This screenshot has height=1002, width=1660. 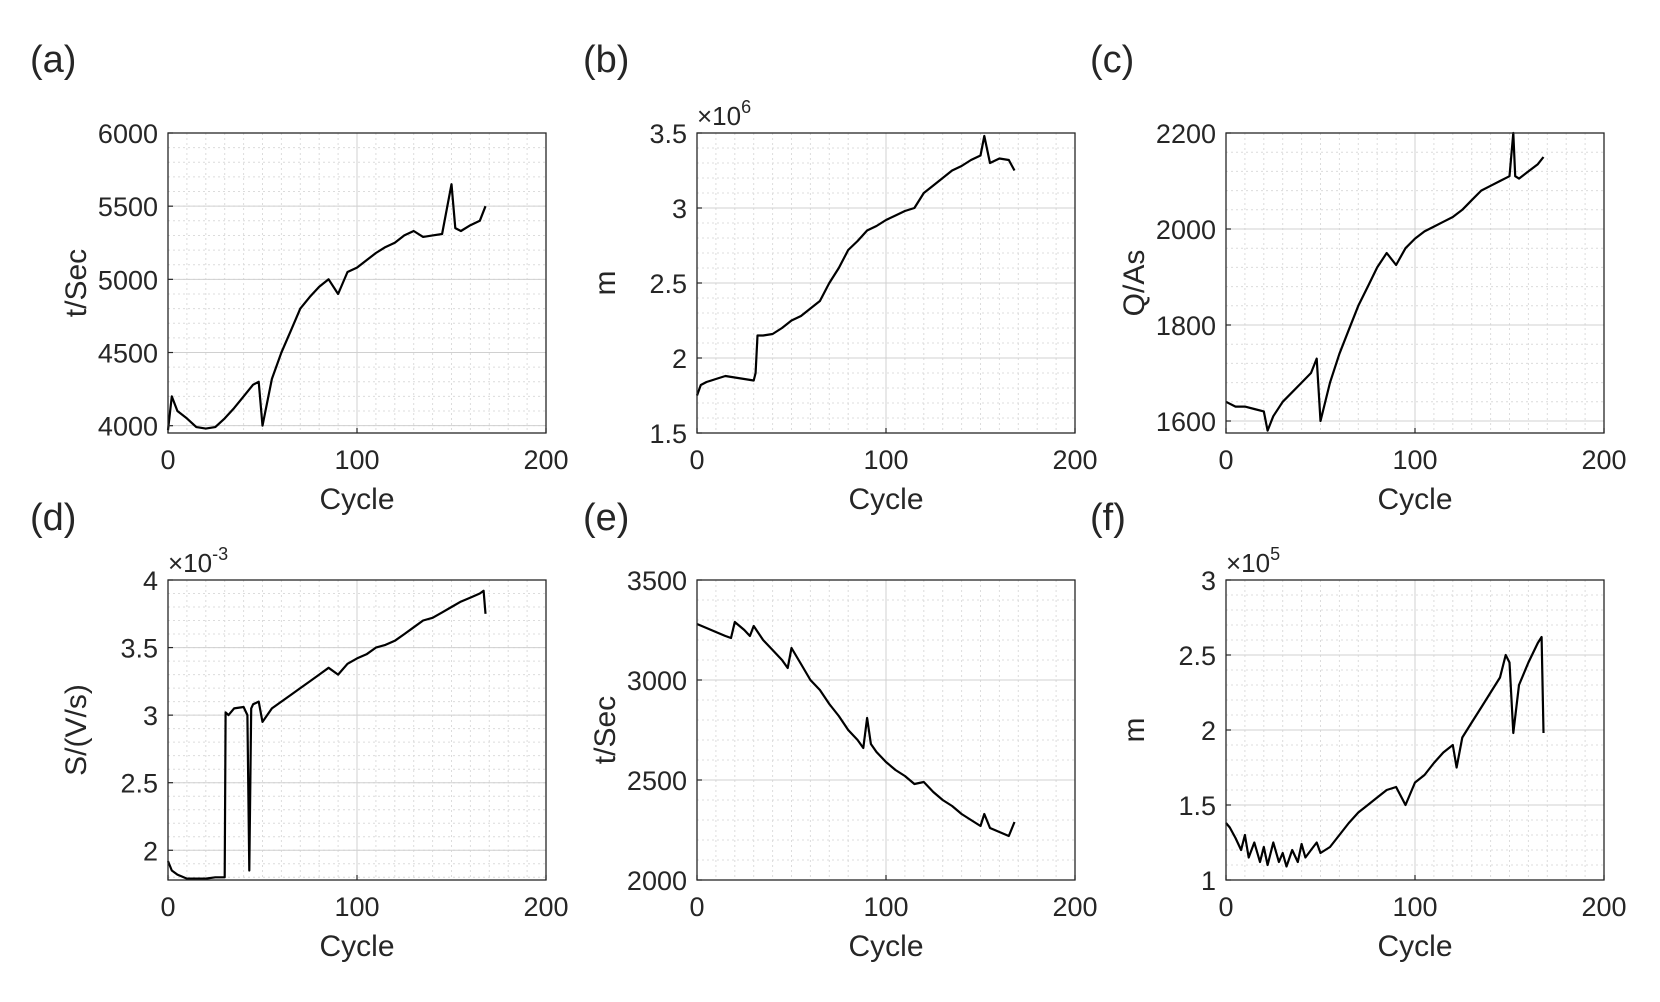 What do you see at coordinates (1208, 881) in the screenshot?
I see `y-tick-label: 1` at bounding box center [1208, 881].